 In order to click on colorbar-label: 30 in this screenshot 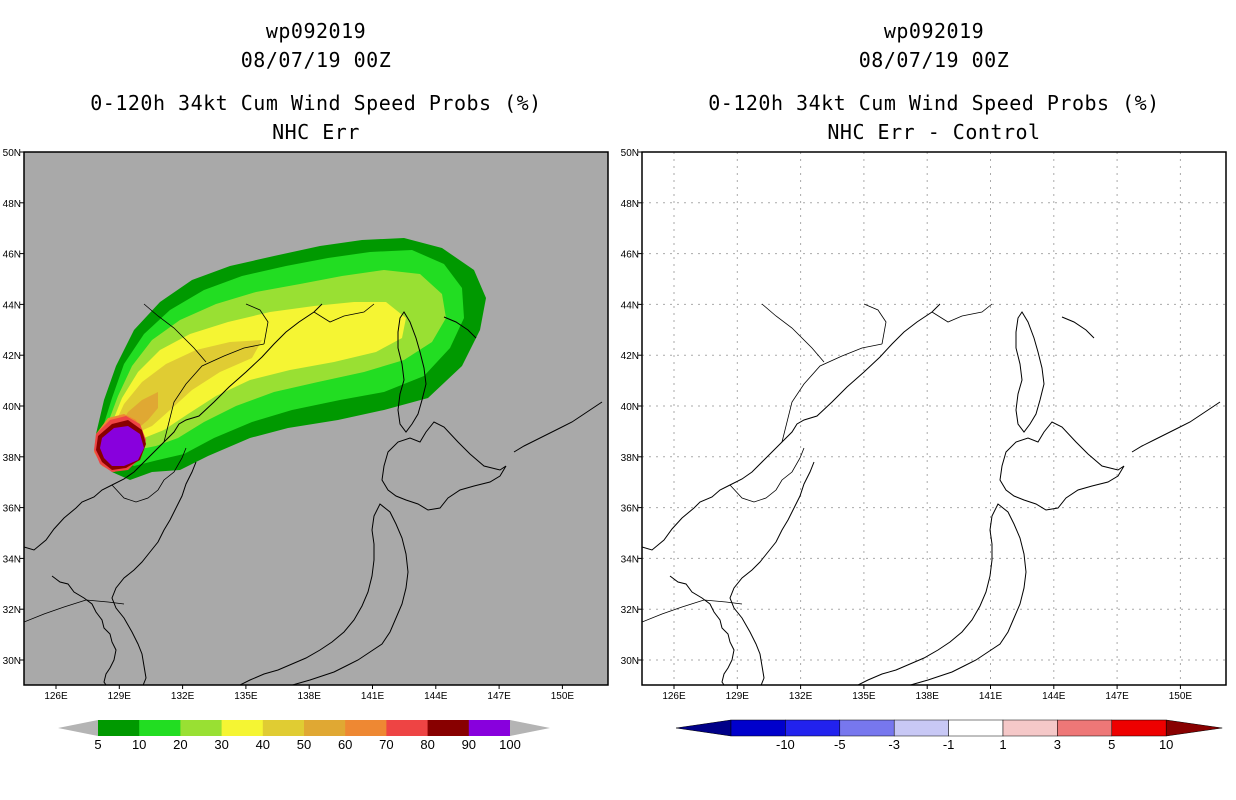, I will do `click(221, 744)`.